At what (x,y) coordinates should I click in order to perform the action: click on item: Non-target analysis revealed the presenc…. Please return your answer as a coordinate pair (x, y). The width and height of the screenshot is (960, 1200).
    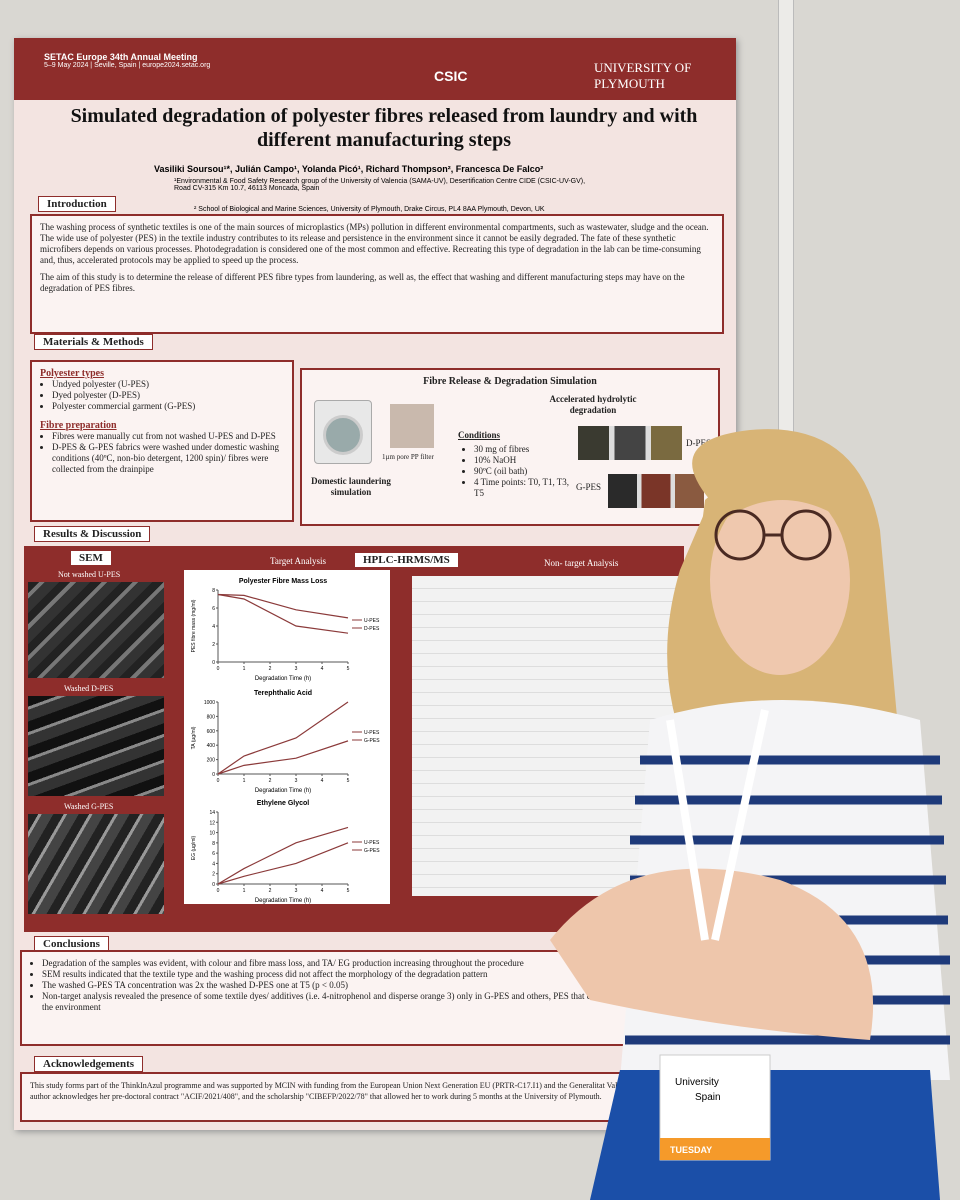
    Looking at the image, I should click on (356, 1002).